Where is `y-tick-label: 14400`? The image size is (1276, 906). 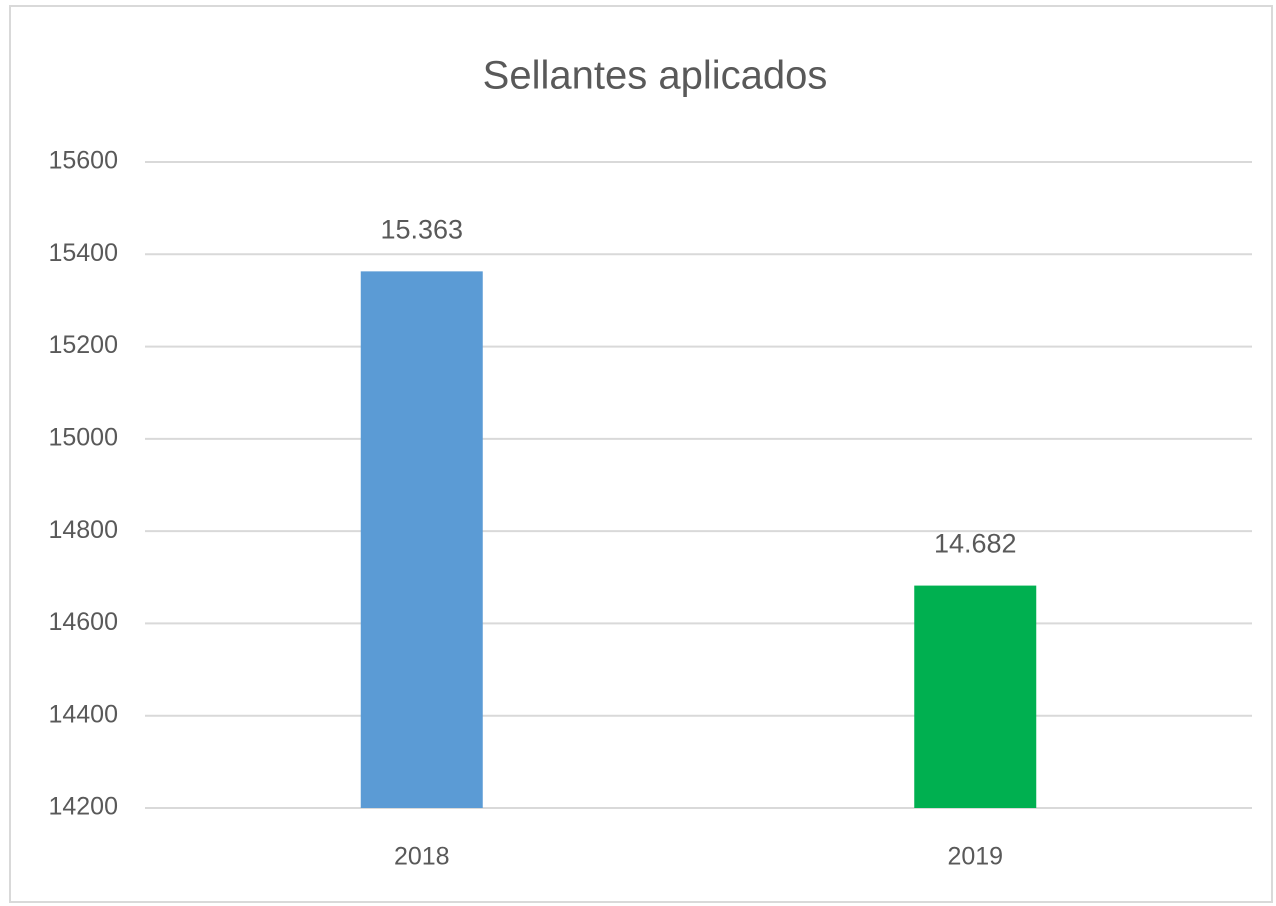
y-tick-label: 14400 is located at coordinates (83, 714).